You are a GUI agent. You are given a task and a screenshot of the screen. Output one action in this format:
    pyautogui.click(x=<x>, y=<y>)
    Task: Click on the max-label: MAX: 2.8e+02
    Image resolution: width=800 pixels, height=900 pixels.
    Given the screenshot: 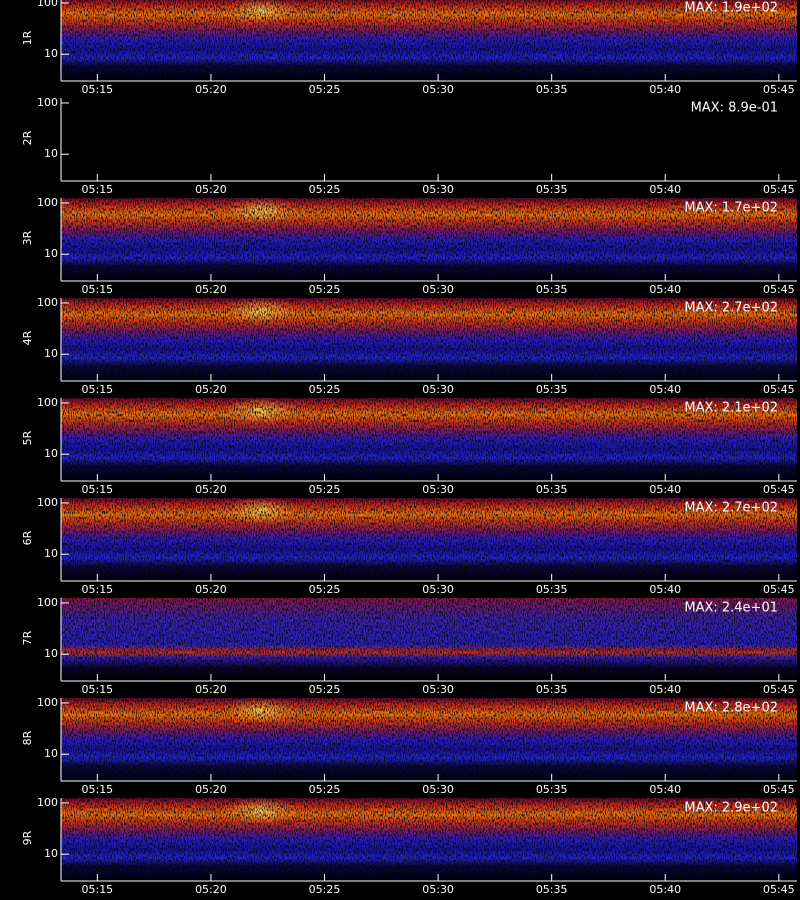 What is the action you would take?
    pyautogui.click(x=731, y=708)
    